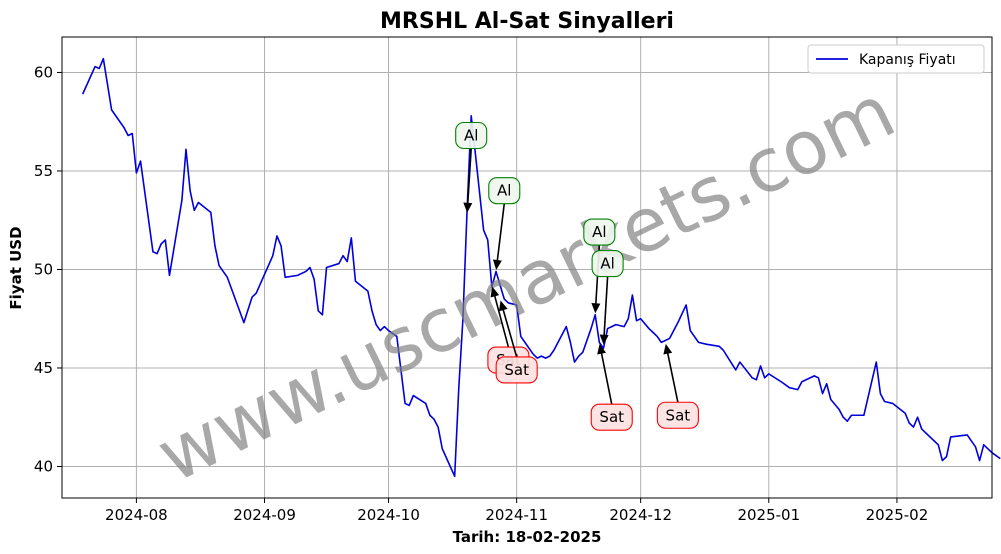 The height and width of the screenshot is (554, 1001). What do you see at coordinates (640, 515) in the screenshot?
I see `x-tick-label: 2024-12` at bounding box center [640, 515].